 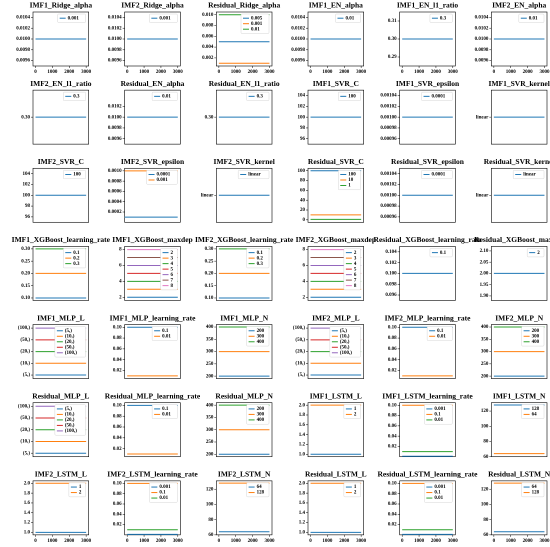 What do you see at coordinates (355, 258) in the screenshot?
I see `legend-label: 3` at bounding box center [355, 258].